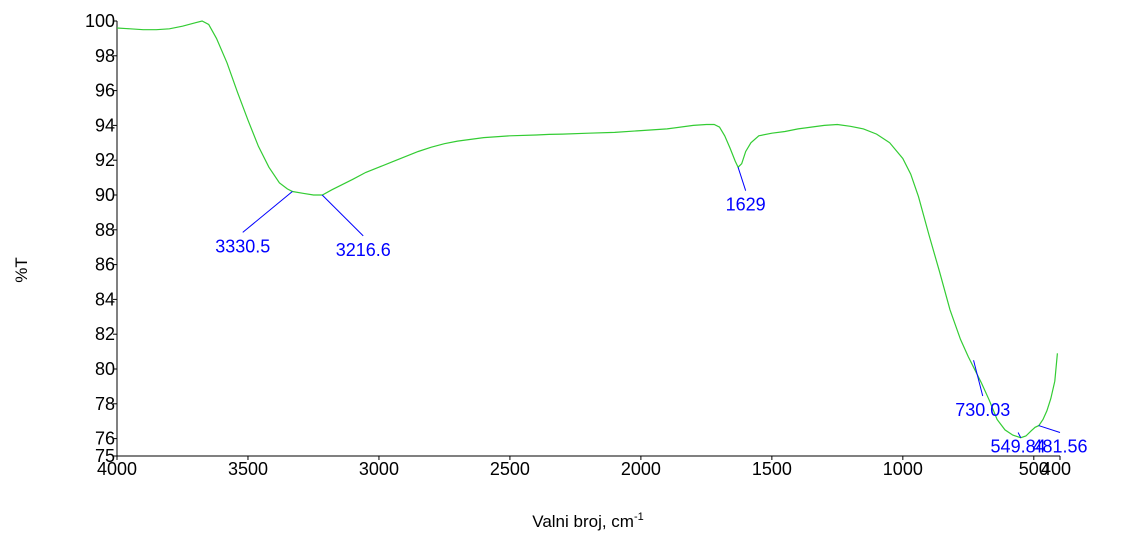 The height and width of the screenshot is (536, 1122). What do you see at coordinates (641, 469) in the screenshot?
I see `x-tick-label: 2000` at bounding box center [641, 469].